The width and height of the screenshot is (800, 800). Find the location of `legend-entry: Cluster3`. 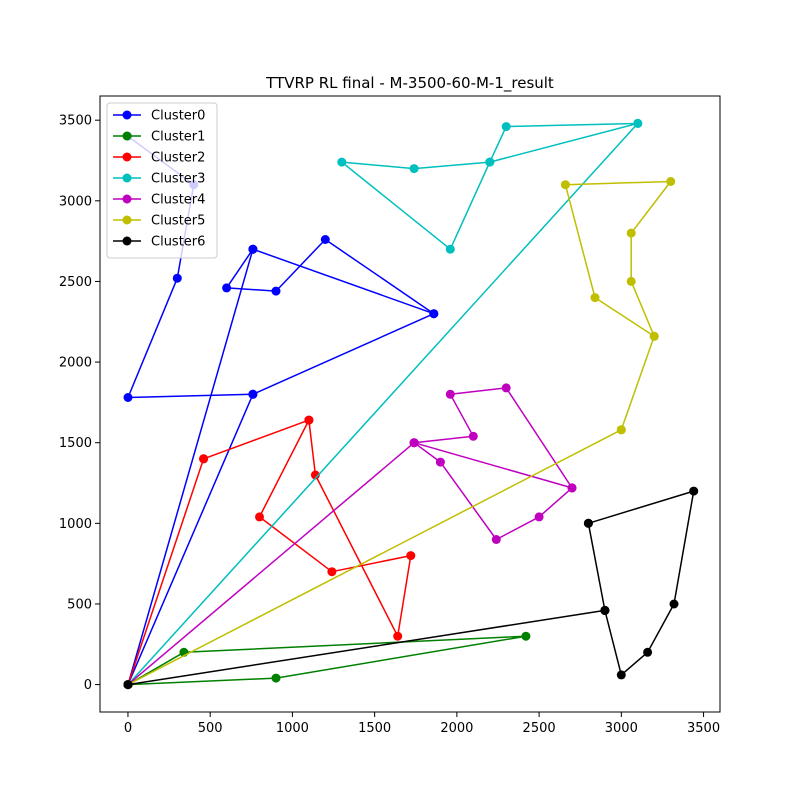

legend-entry: Cluster3 is located at coordinates (159, 179).